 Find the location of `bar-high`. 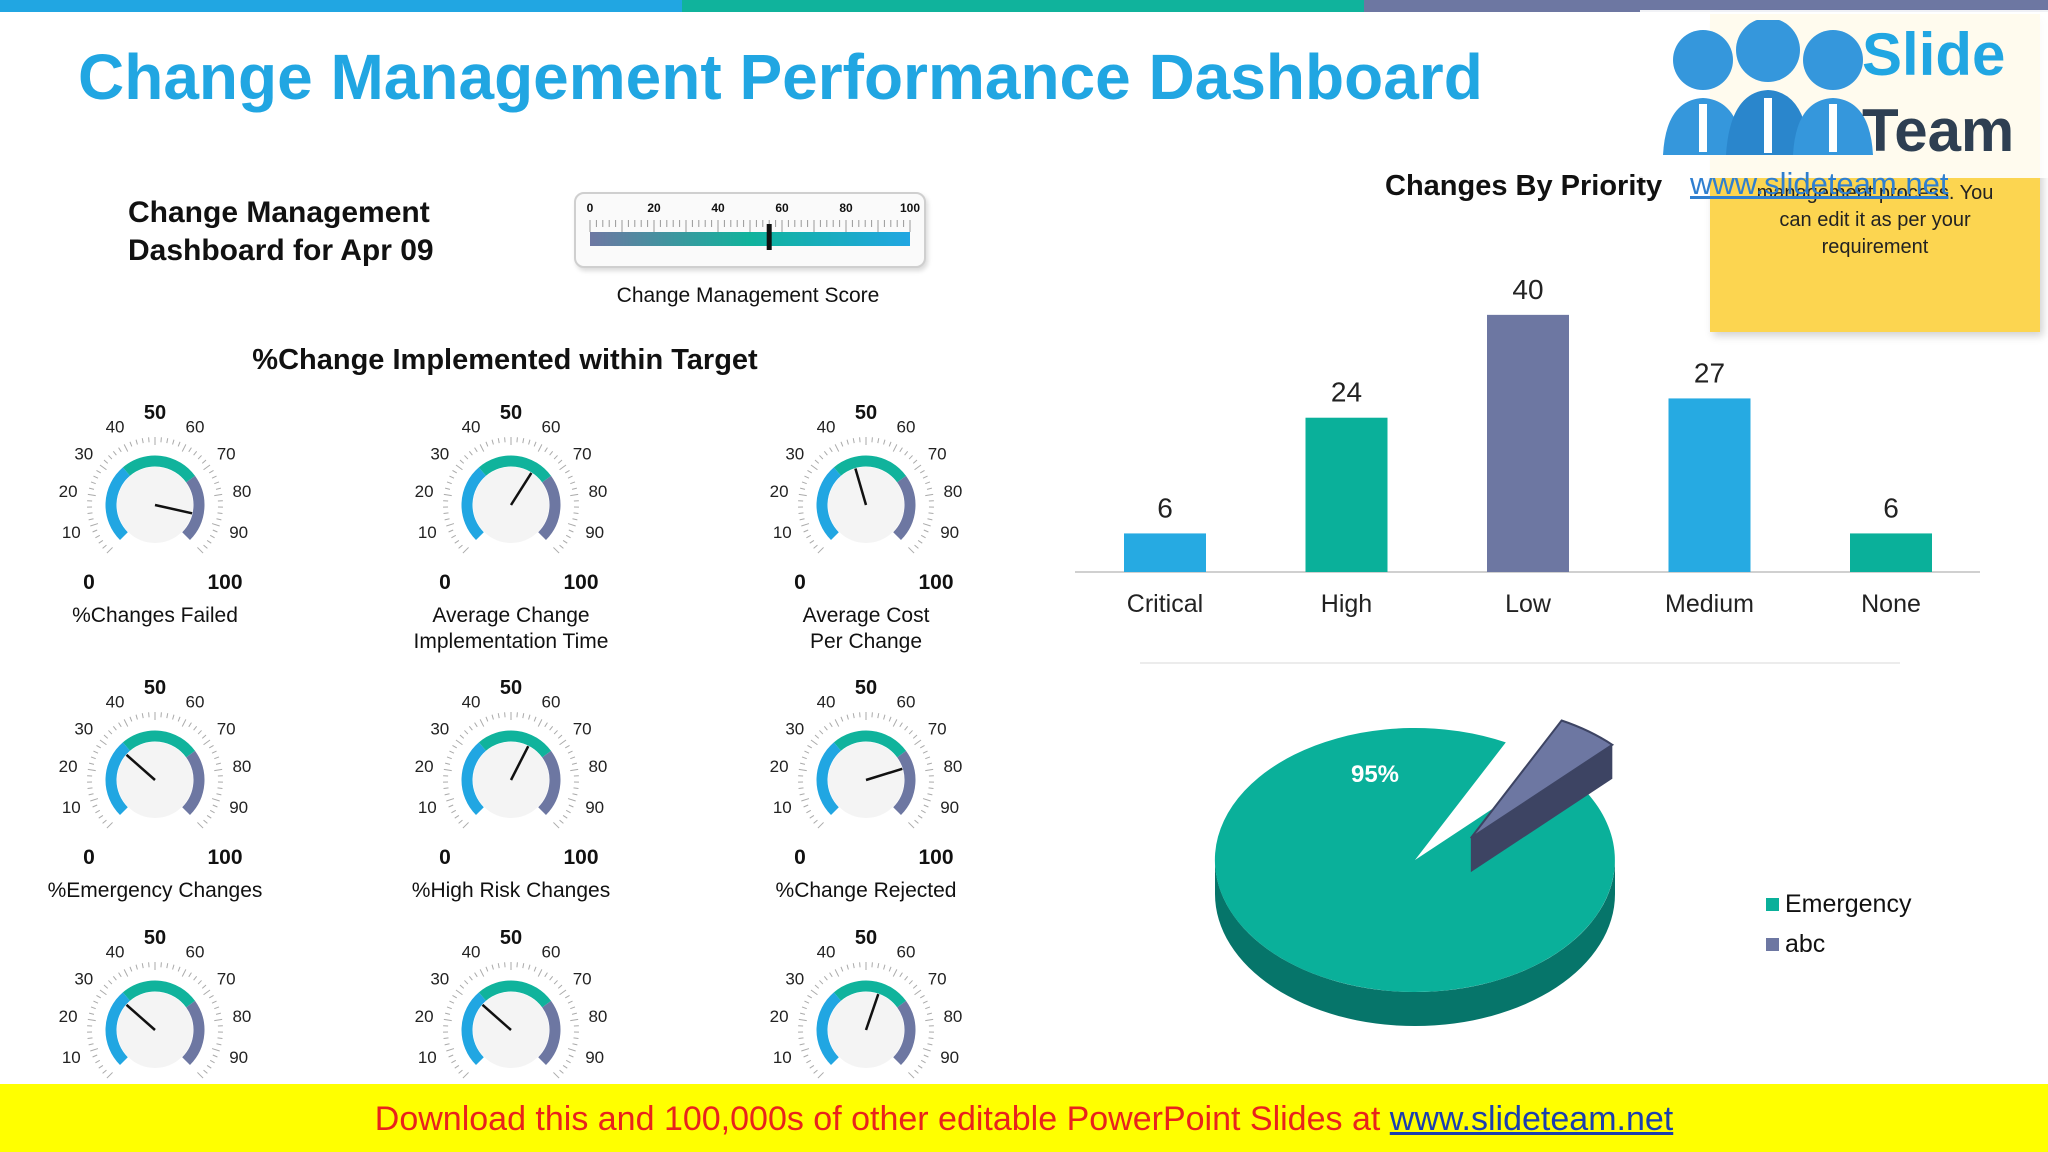

bar-high is located at coordinates (1346, 494).